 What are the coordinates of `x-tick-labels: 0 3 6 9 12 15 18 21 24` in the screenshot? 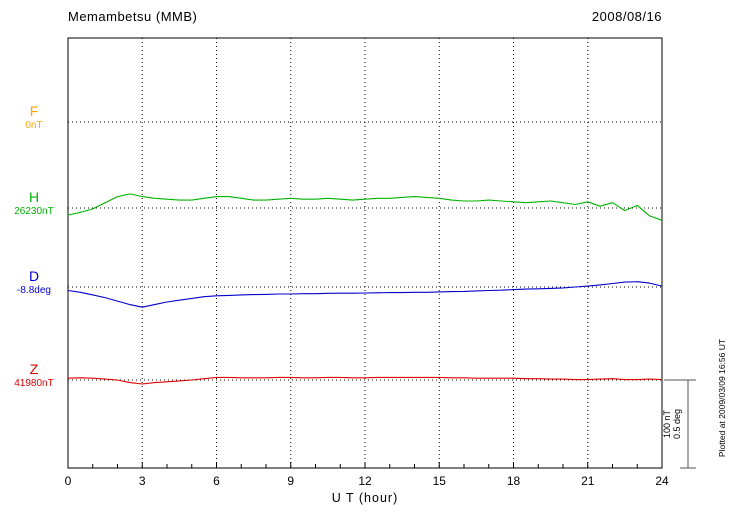 It's located at (367, 481).